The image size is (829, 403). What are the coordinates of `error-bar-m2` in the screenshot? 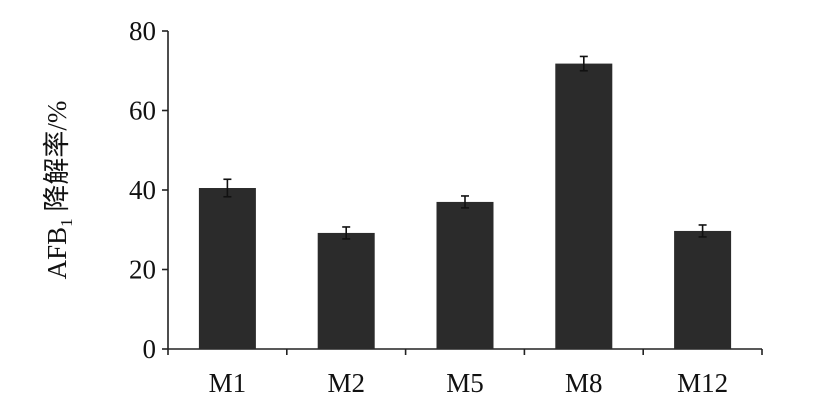 It's located at (346, 233).